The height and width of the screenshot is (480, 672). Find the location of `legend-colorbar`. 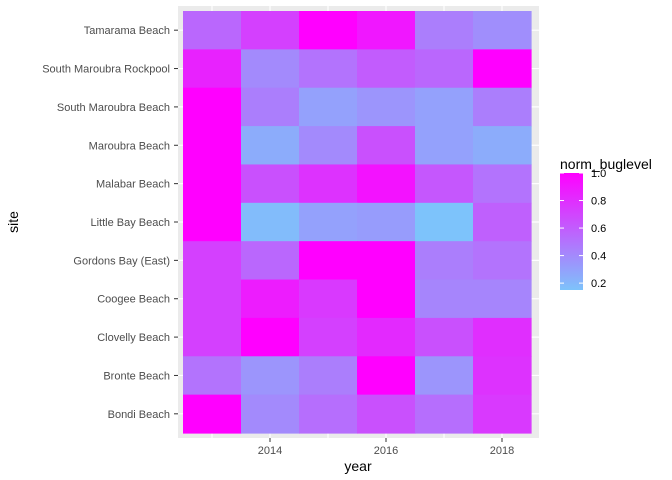

legend-colorbar is located at coordinates (571, 231).